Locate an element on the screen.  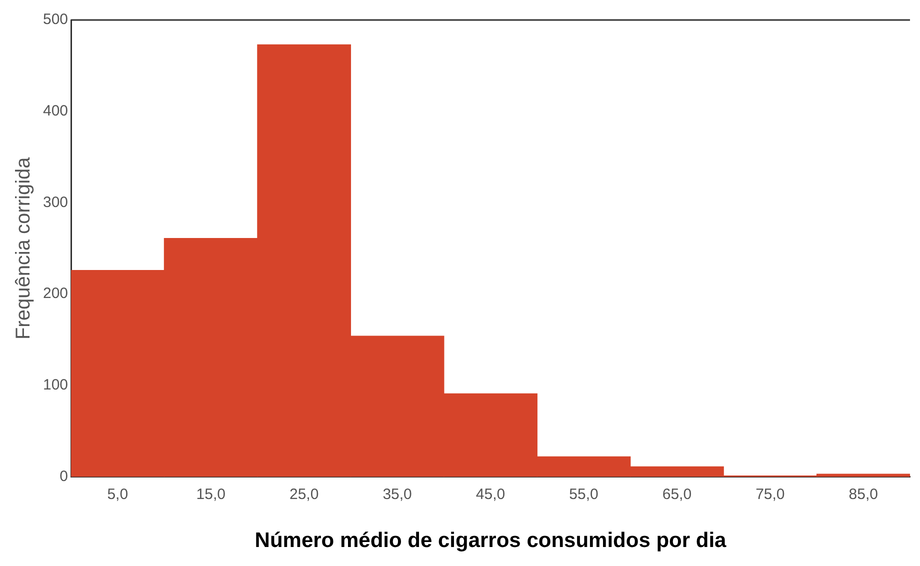
y-tick-label: 400 is located at coordinates (55, 111).